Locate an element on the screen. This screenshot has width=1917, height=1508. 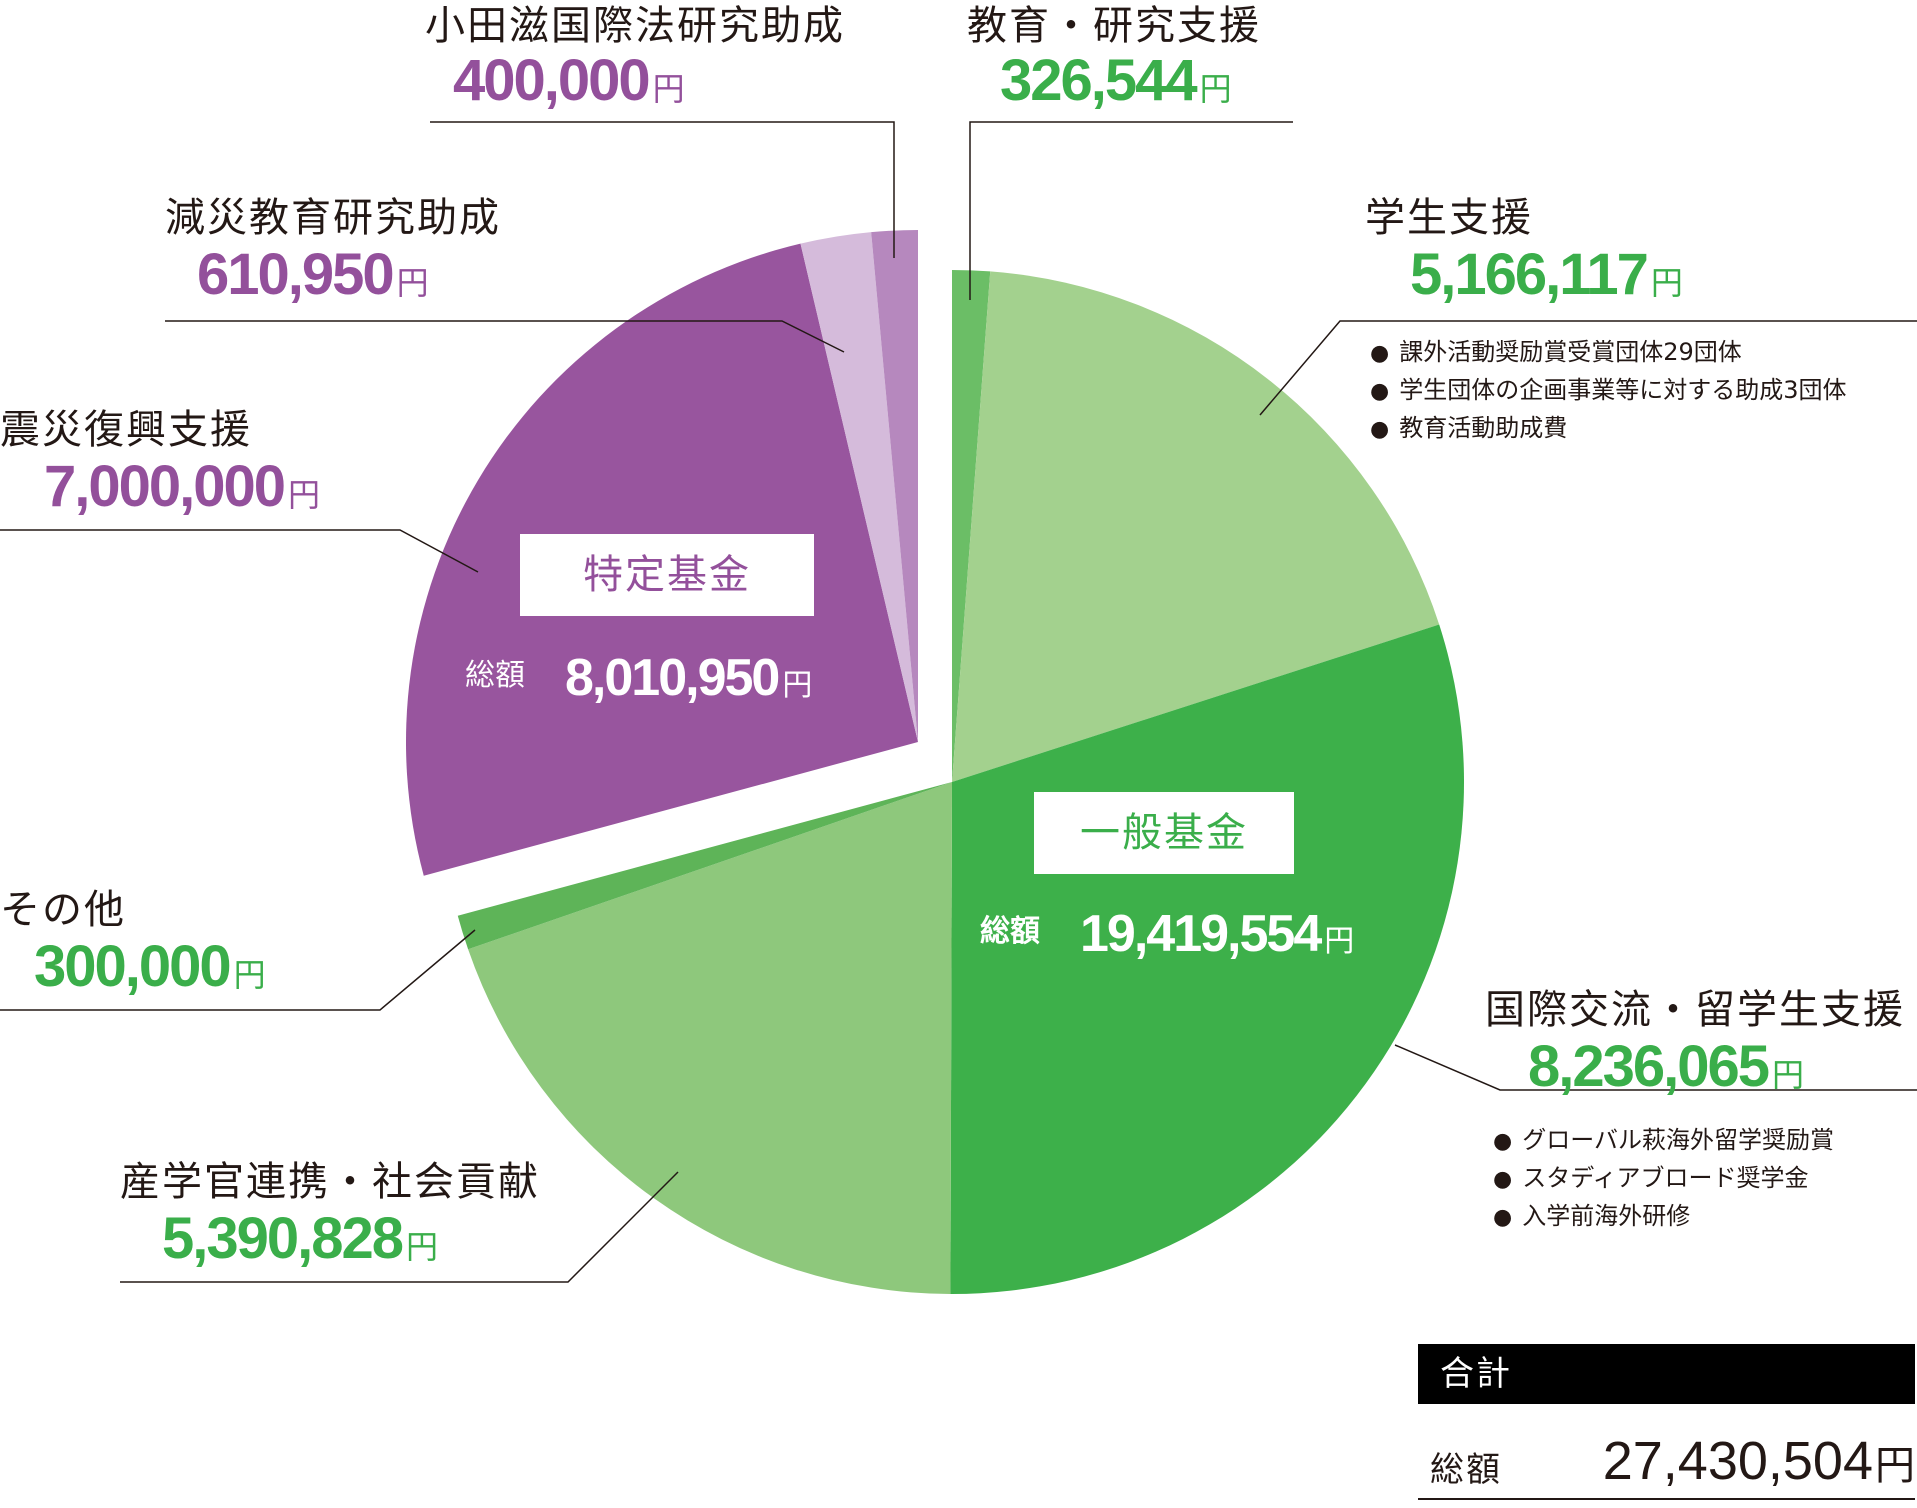
oda-amount-value: 400,000 is located at coordinates (552, 80).